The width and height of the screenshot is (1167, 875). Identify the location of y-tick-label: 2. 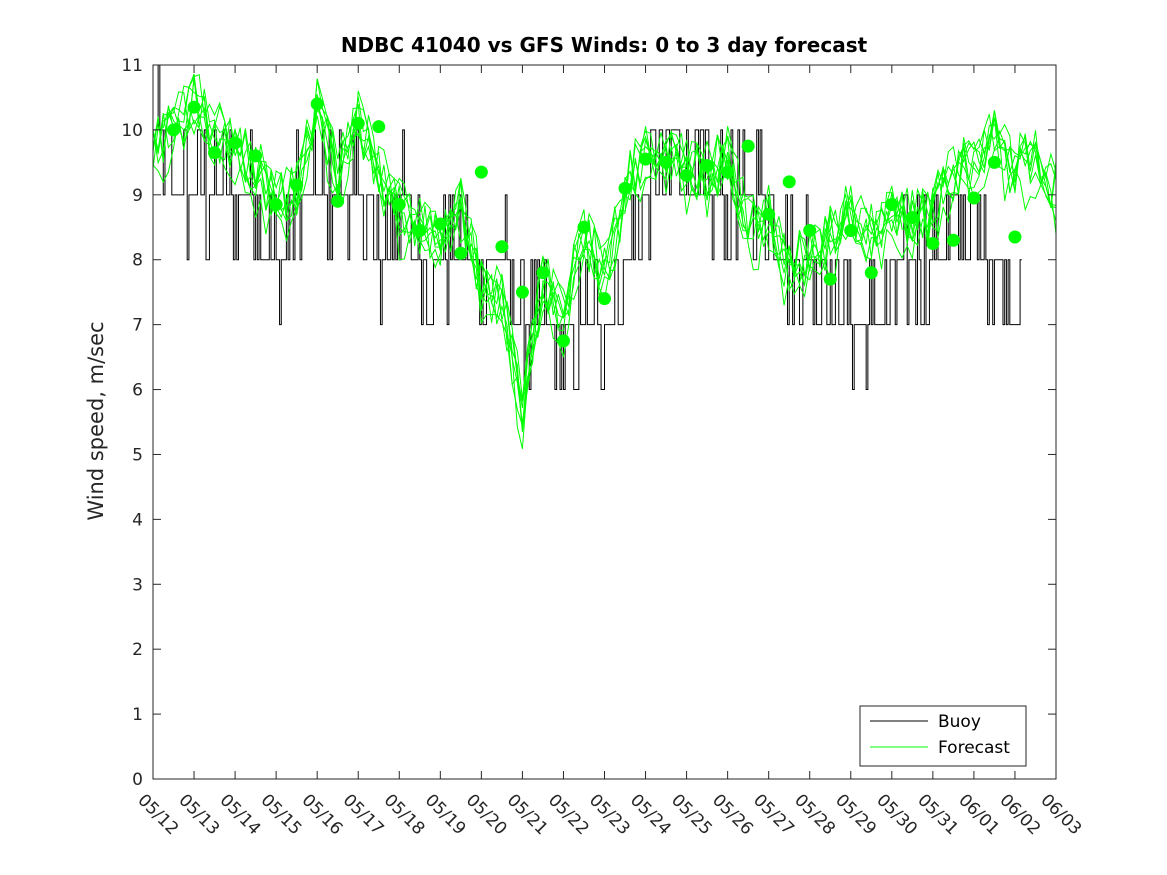
(137, 650).